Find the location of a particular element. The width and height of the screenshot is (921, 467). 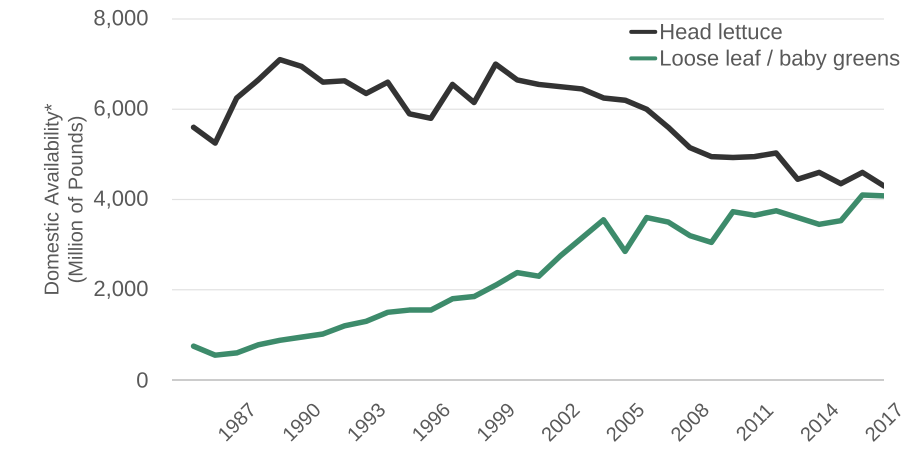

legend-label: Head lettuce is located at coordinates (721, 31).